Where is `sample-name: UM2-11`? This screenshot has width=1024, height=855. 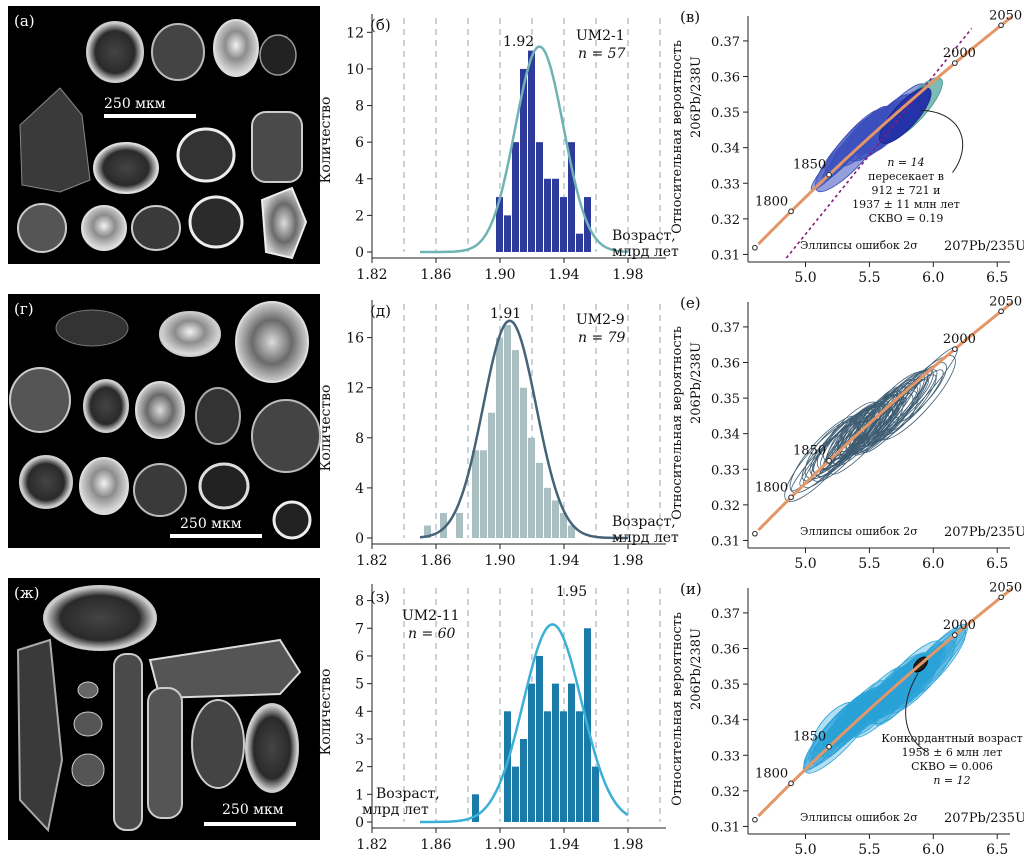 sample-name: UM2-11 is located at coordinates (431, 616).